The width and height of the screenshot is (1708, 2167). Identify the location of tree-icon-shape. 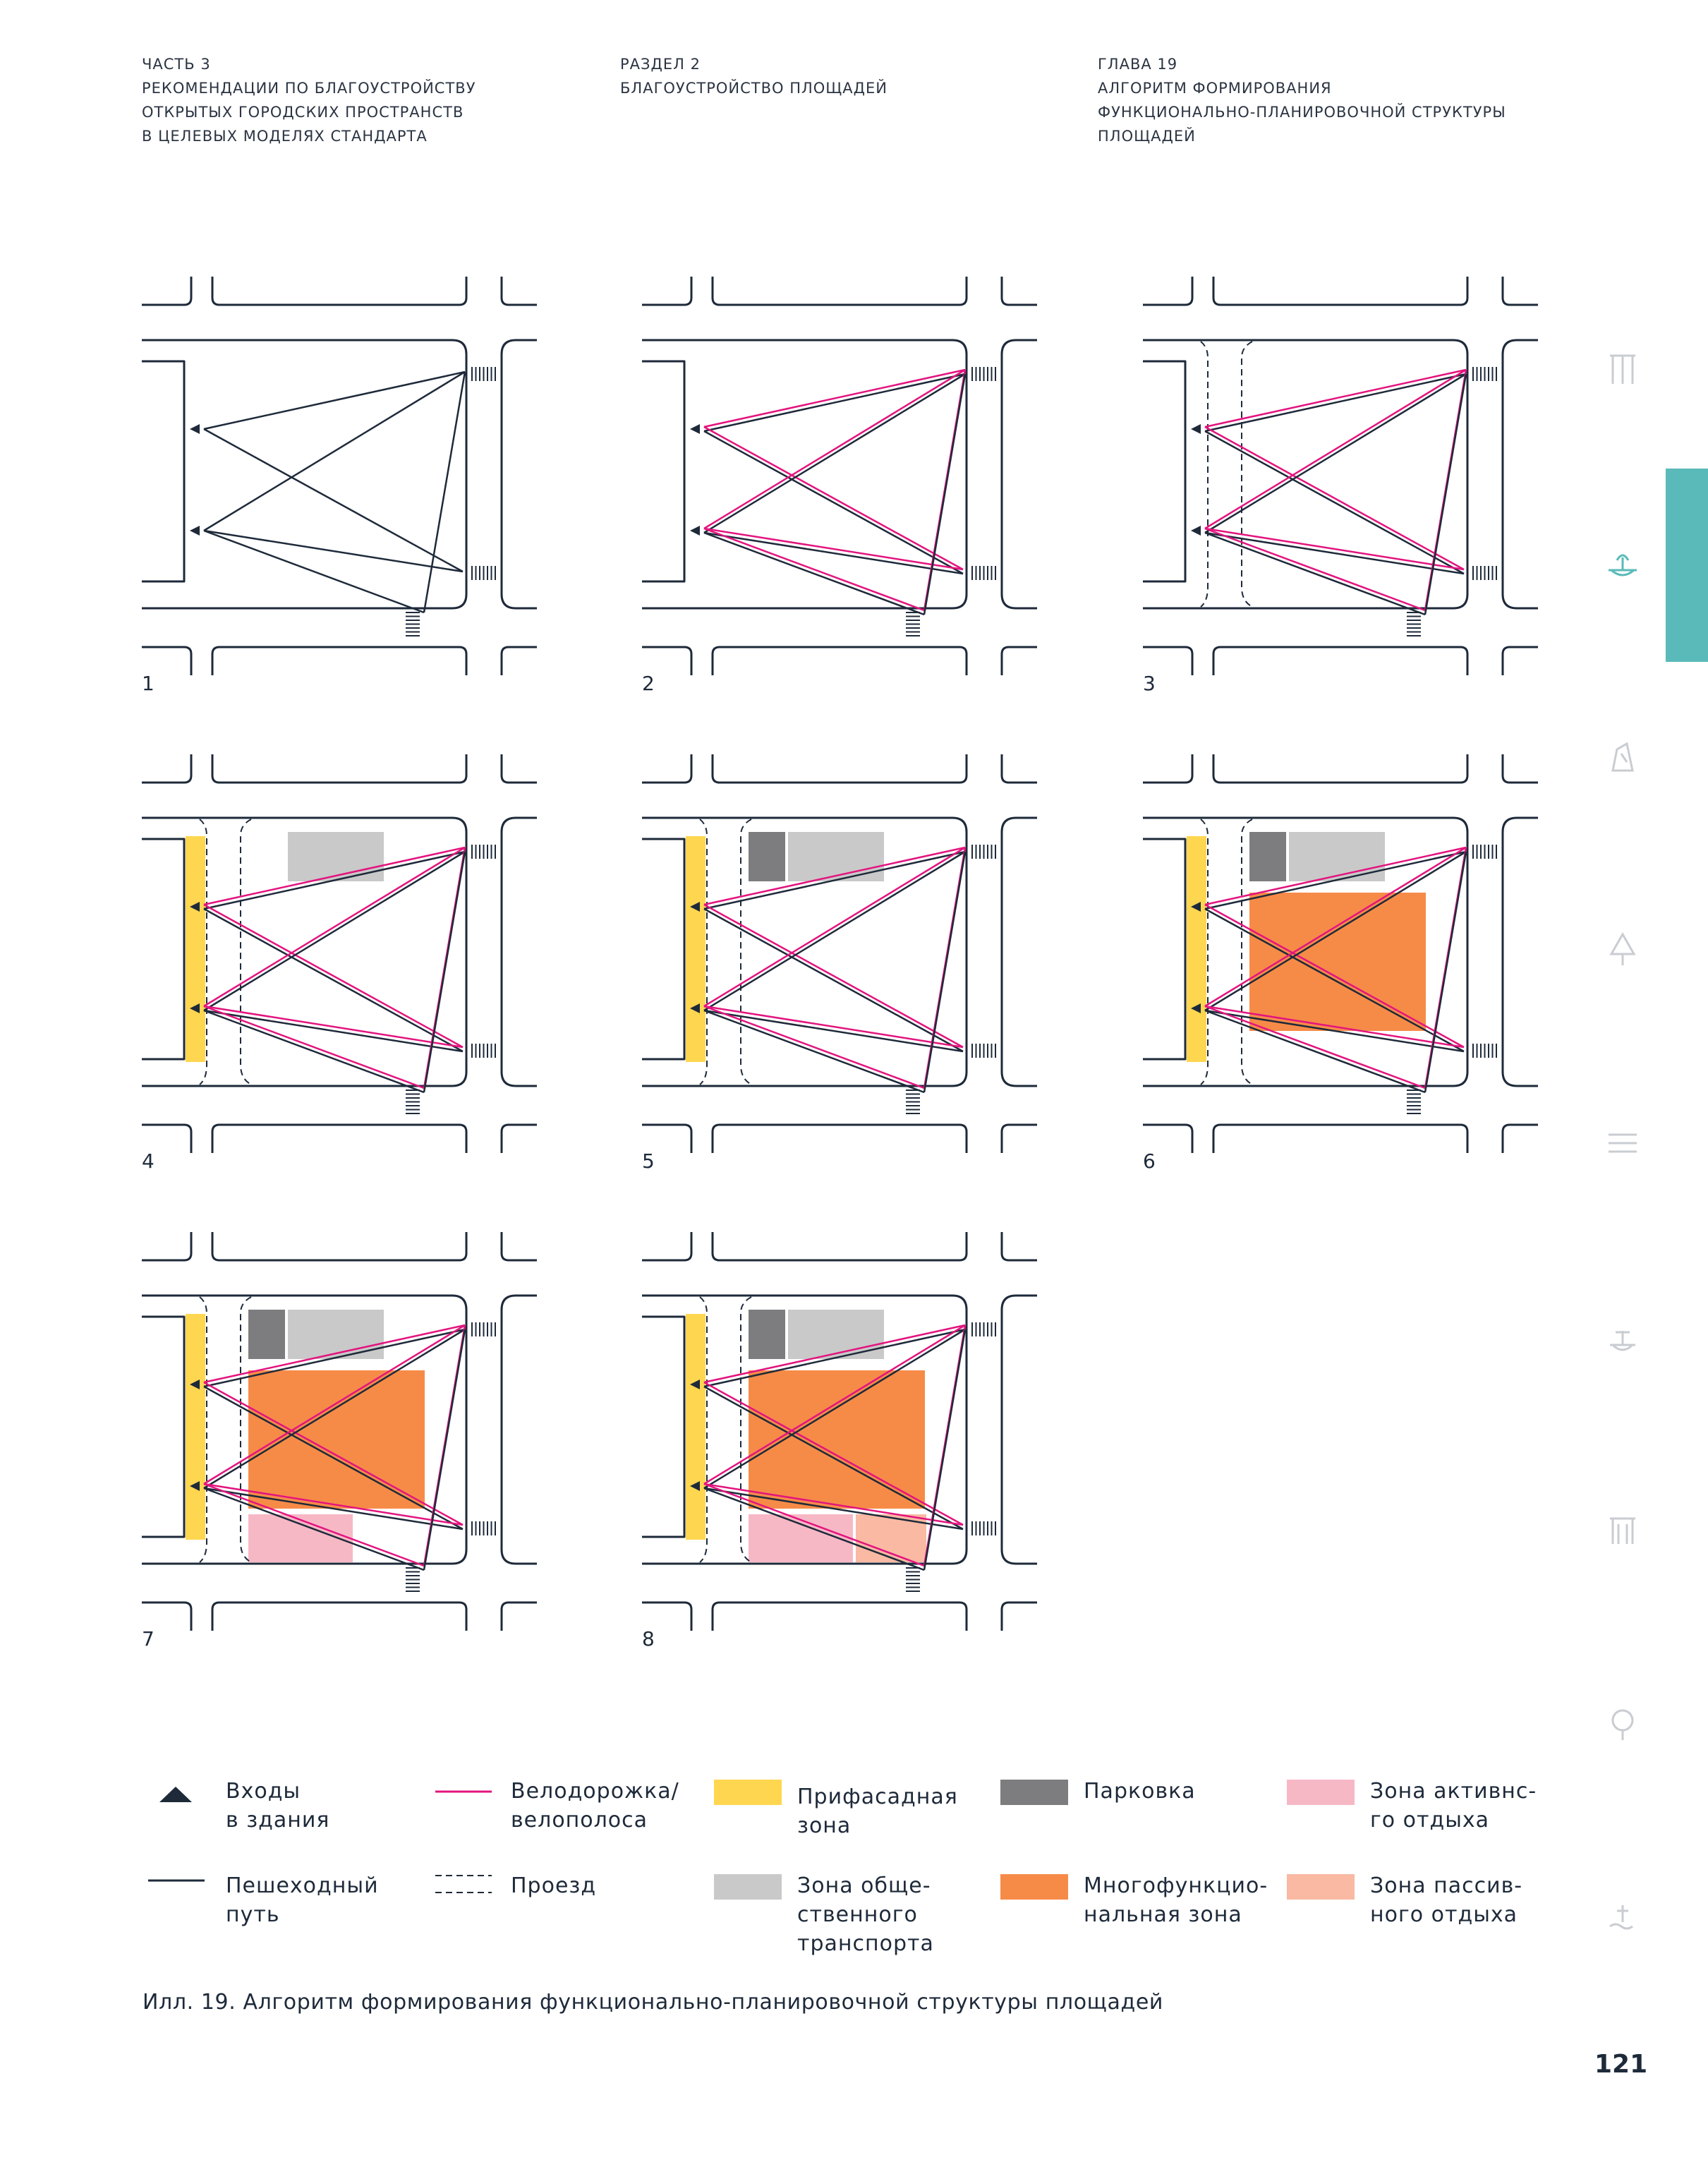
(1622, 948).